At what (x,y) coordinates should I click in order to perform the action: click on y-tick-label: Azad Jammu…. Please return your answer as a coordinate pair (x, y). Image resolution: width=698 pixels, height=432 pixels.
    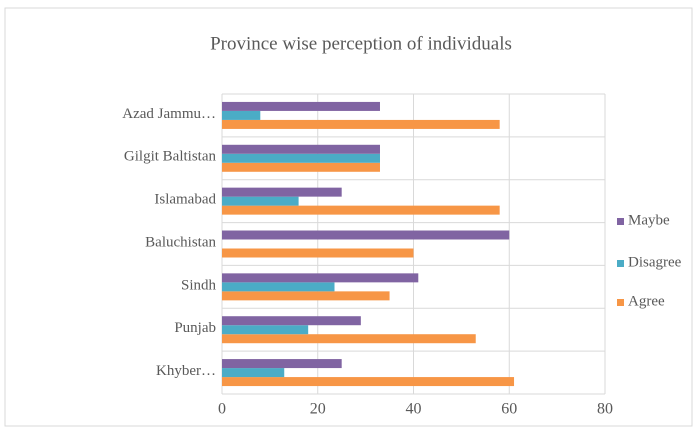
    Looking at the image, I should click on (169, 114).